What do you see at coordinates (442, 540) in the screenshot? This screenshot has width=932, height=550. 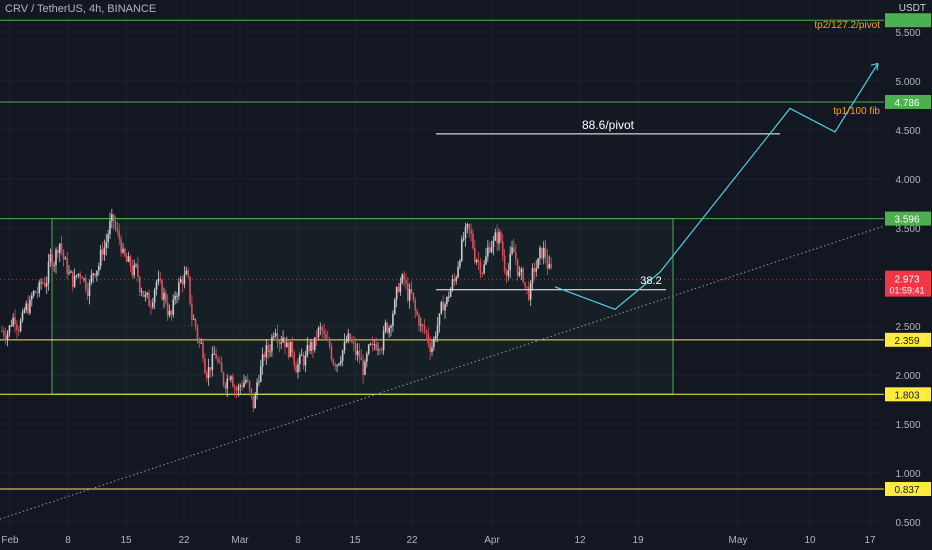 I see `time-axis-bg` at bounding box center [442, 540].